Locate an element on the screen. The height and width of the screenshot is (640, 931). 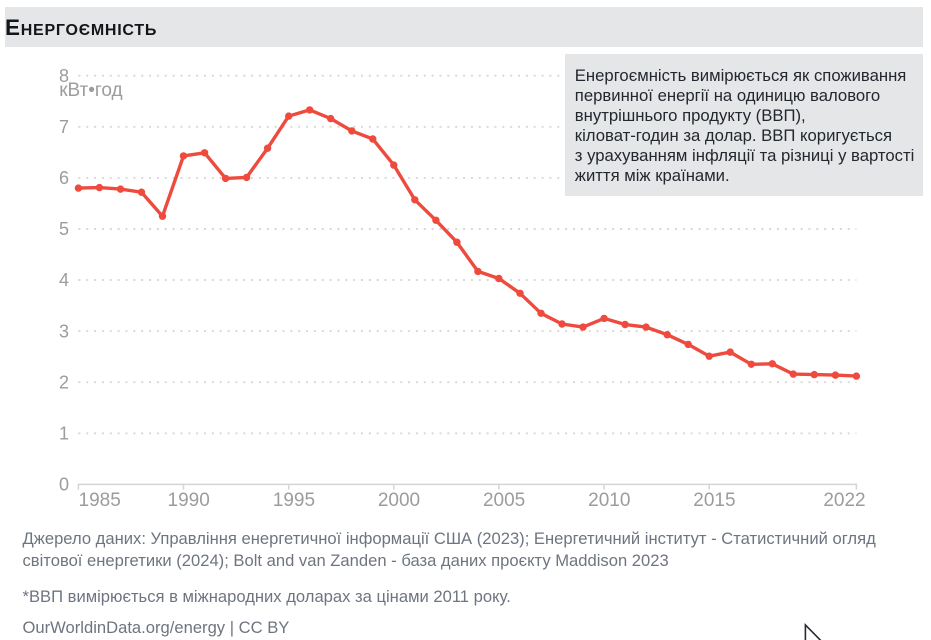
svg-text: 4 is located at coordinates (64, 280).